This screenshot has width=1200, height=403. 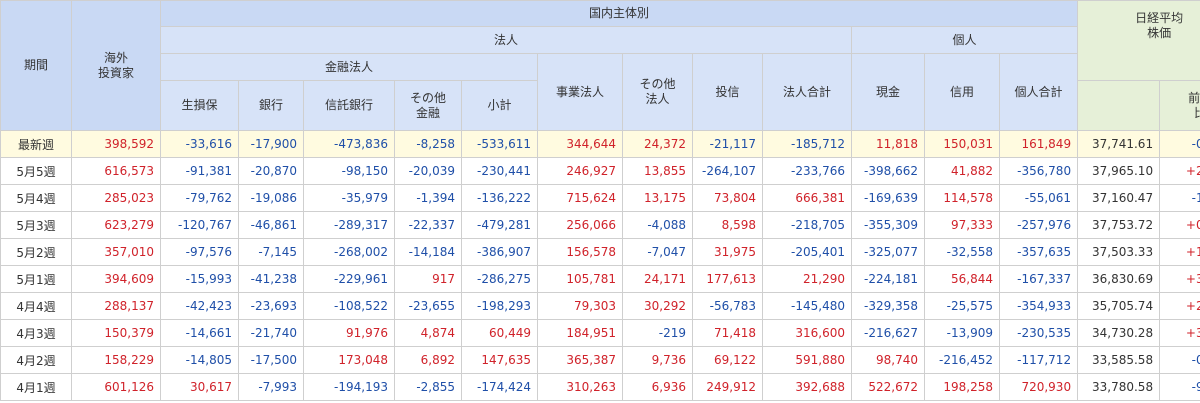 I want to click on cell-other-fin: -14,184, so click(x=428, y=252).